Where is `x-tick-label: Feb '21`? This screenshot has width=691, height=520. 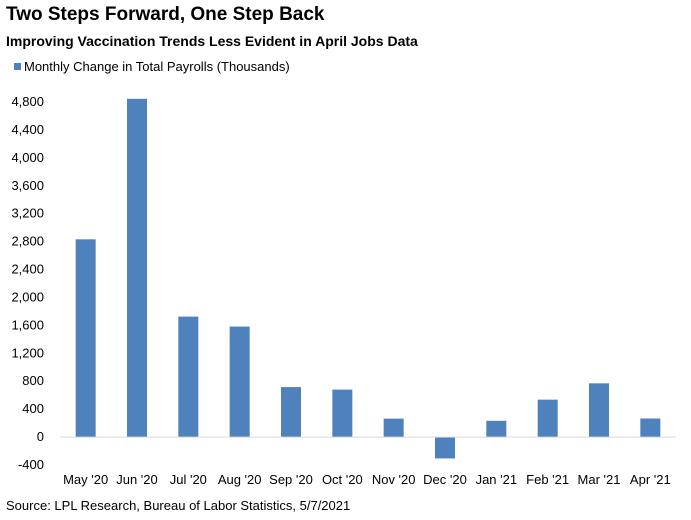
x-tick-label: Feb '21 is located at coordinates (547, 479).